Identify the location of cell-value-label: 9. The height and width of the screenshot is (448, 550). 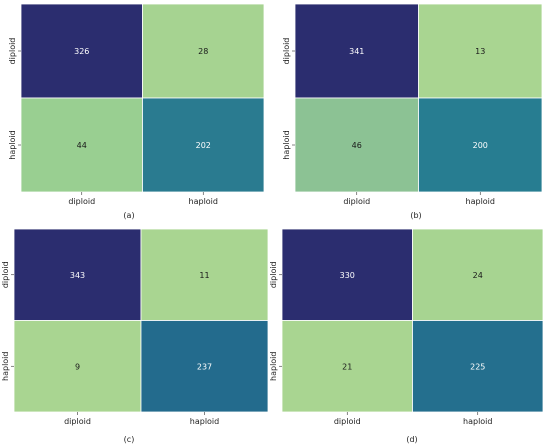
(77, 366).